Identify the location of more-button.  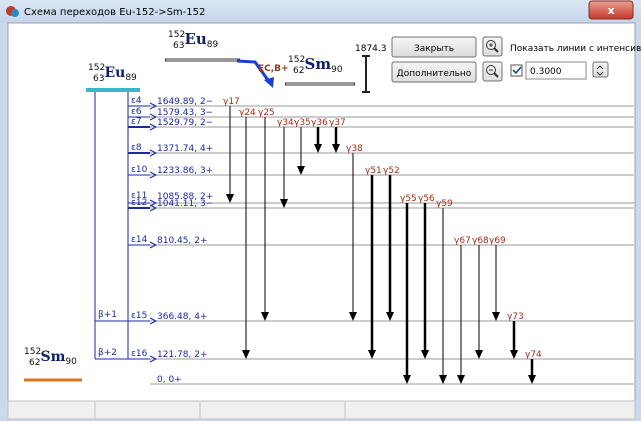
(434, 72).